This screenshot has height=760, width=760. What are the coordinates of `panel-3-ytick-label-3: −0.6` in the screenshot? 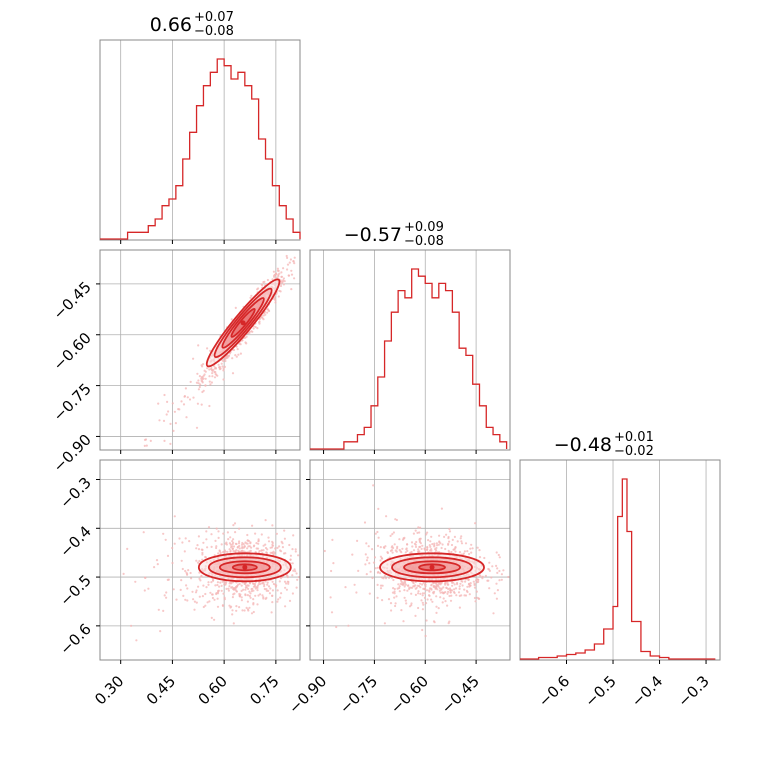 It's located at (75, 639).